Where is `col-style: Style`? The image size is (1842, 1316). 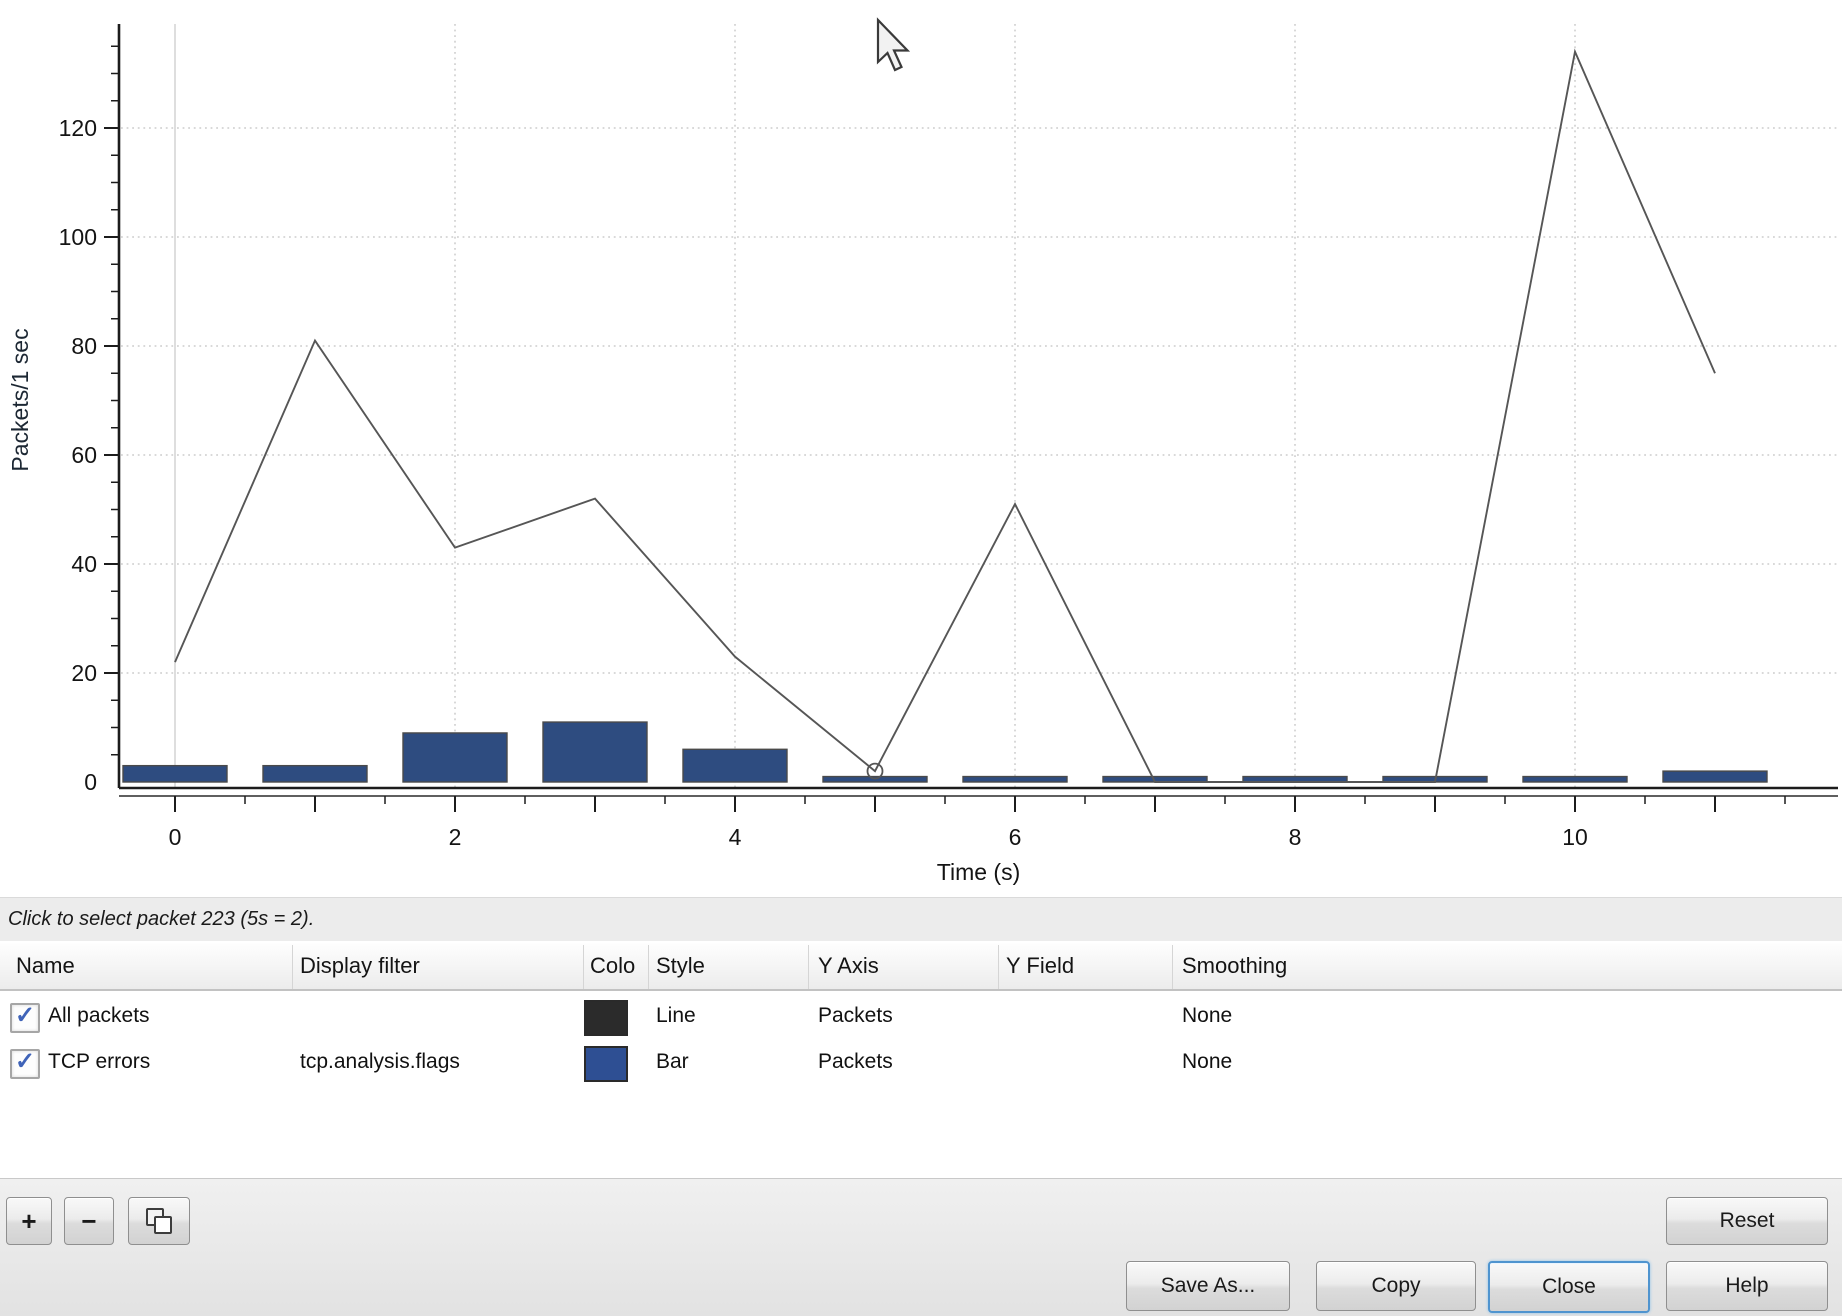
col-style: Style is located at coordinates (680, 965).